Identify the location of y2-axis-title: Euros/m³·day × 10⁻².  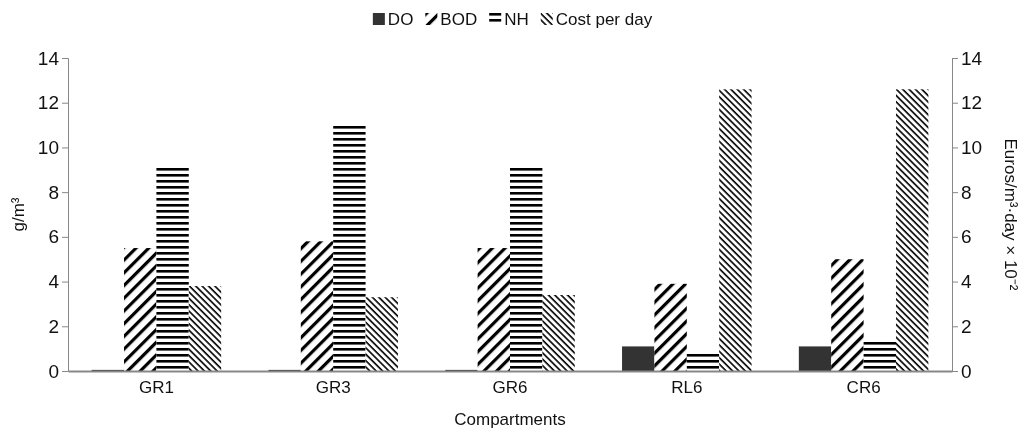
(1010, 214).